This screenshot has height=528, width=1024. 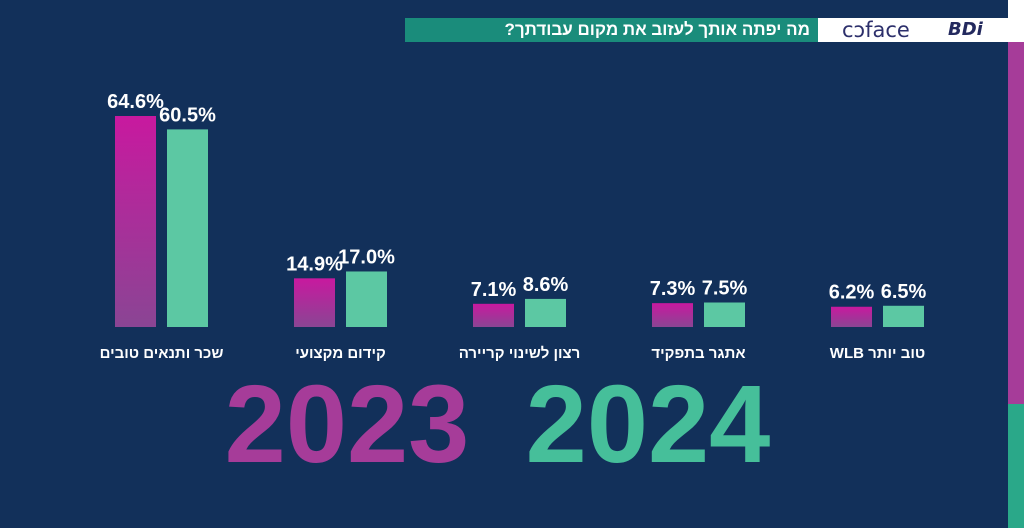 I want to click on value-label-2023-2: 14.9%, so click(x=314, y=264).